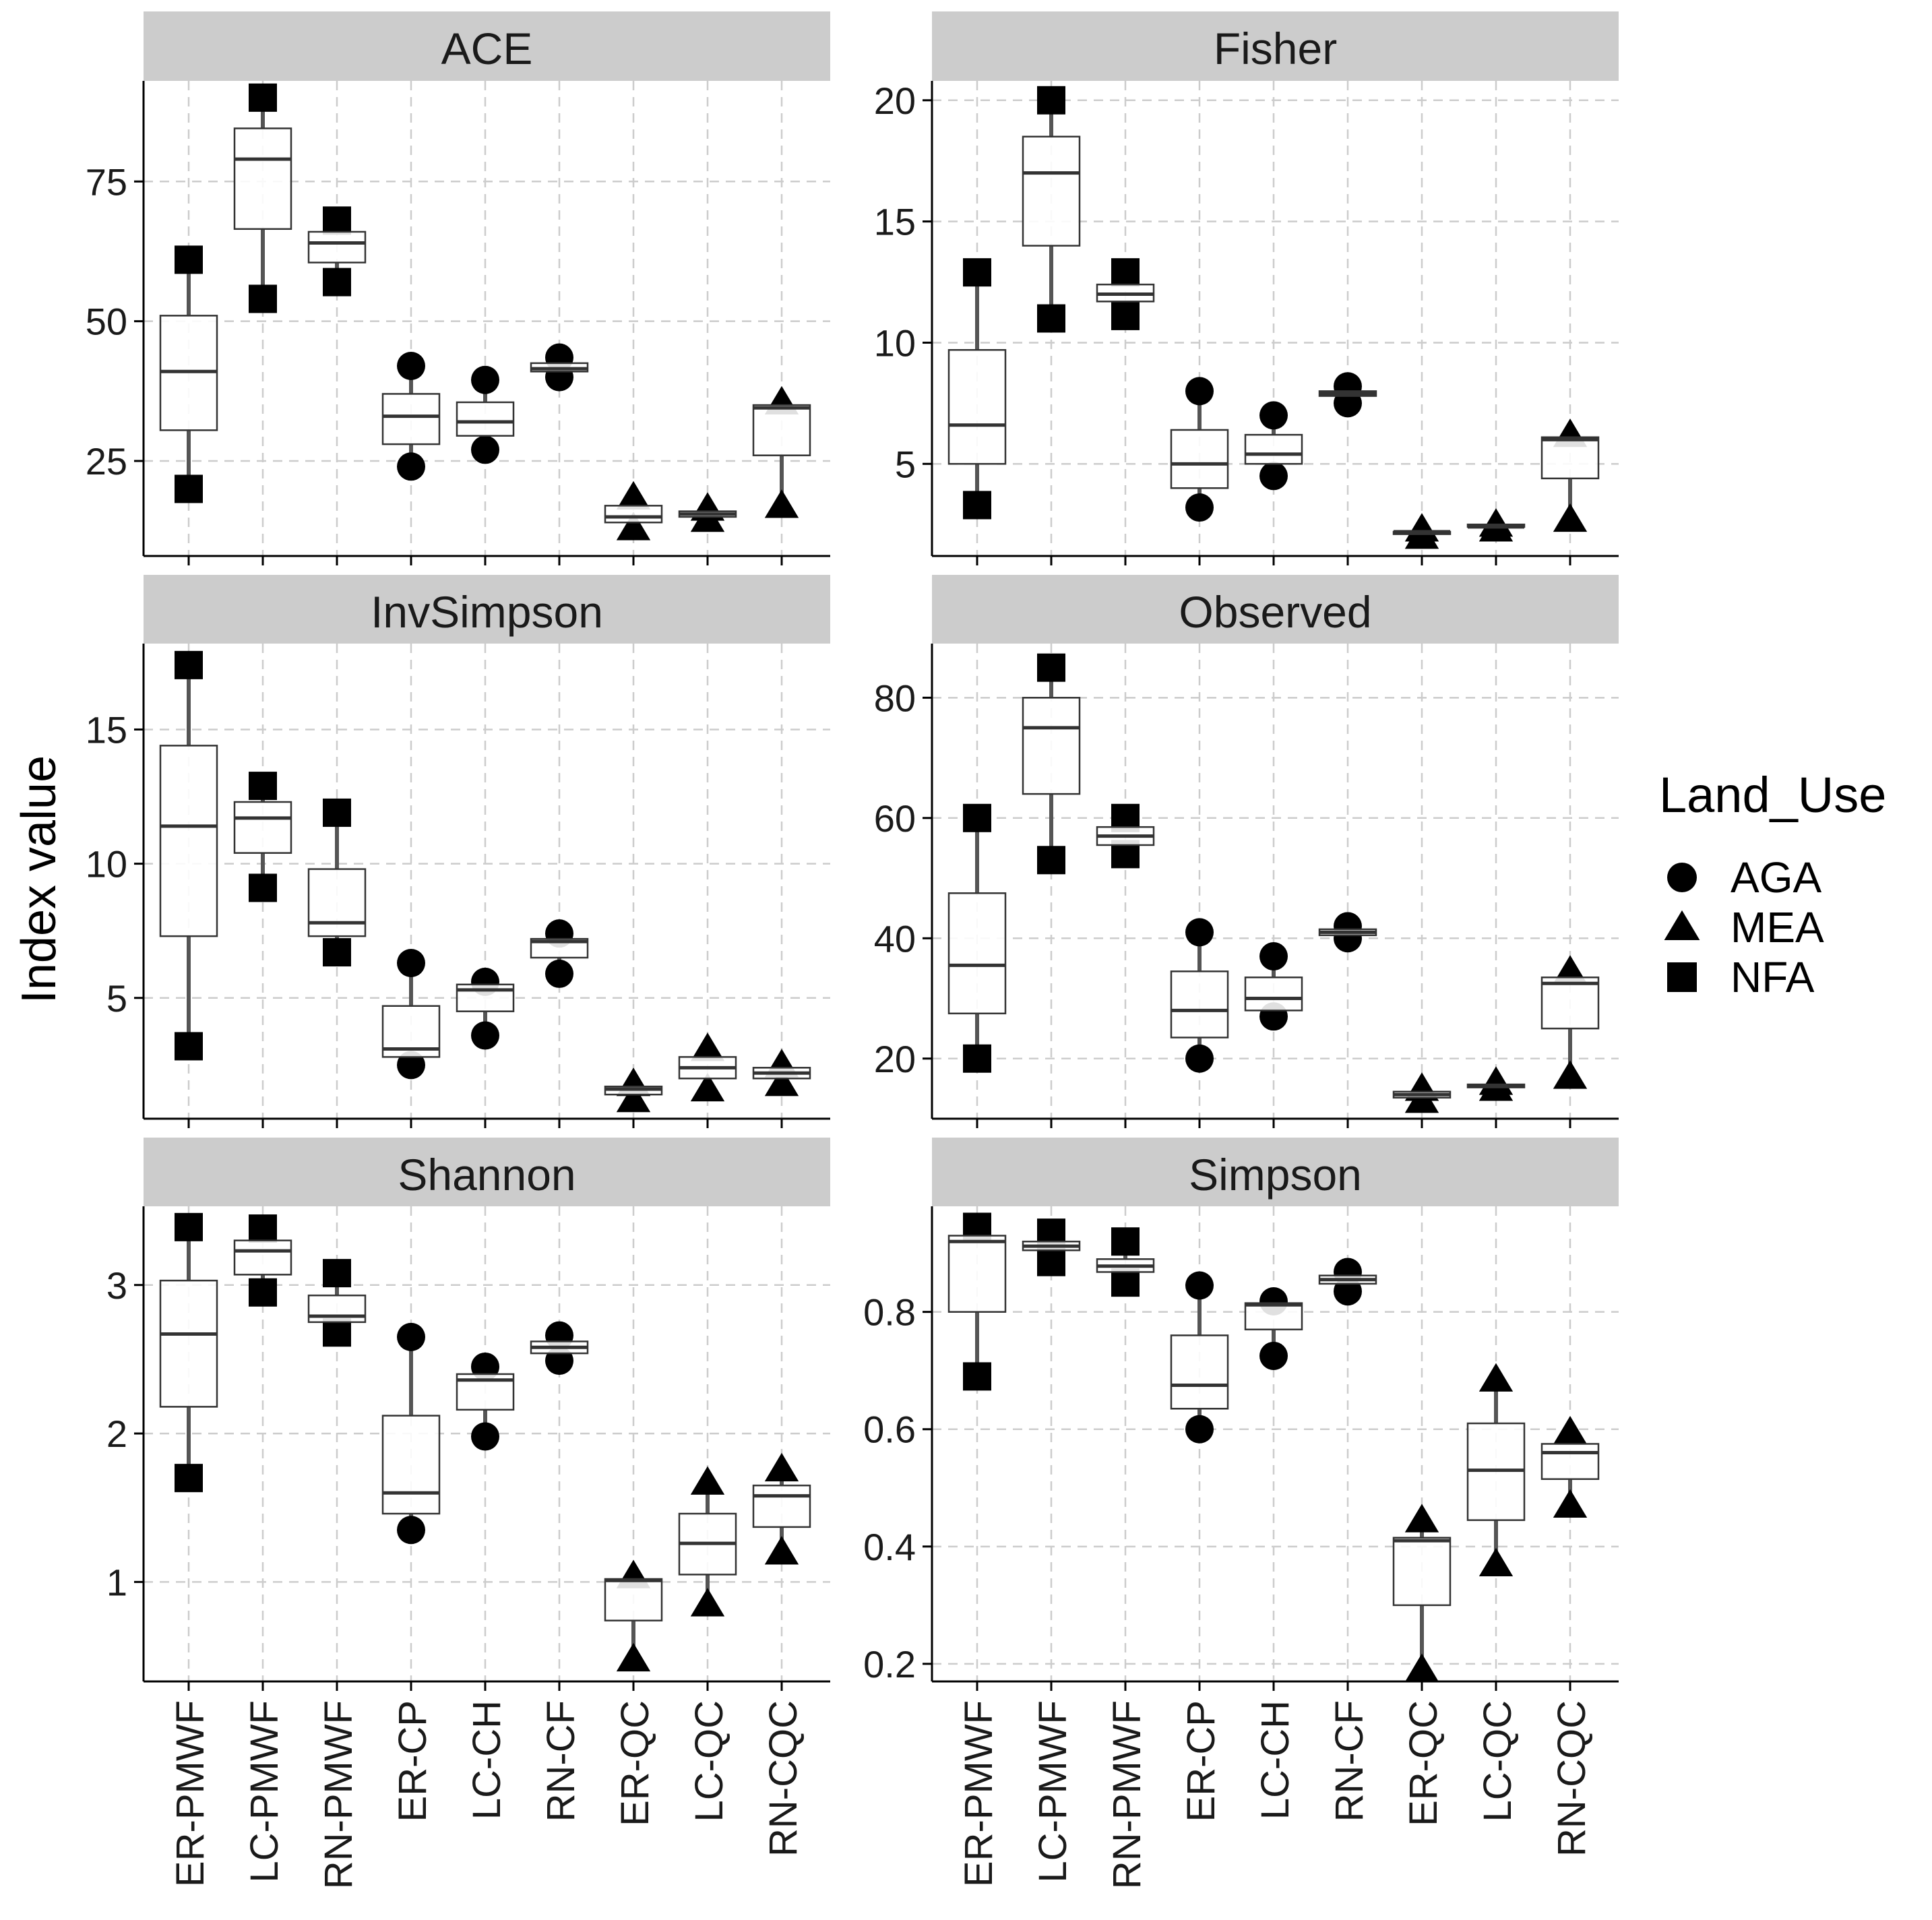  Describe the element at coordinates (889, 1429) in the screenshot. I see `y-tick-label: 0.6` at that location.